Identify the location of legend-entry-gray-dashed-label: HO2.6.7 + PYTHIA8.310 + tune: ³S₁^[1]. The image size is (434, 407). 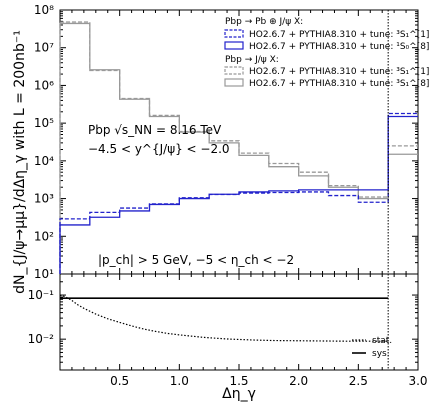
(339, 72).